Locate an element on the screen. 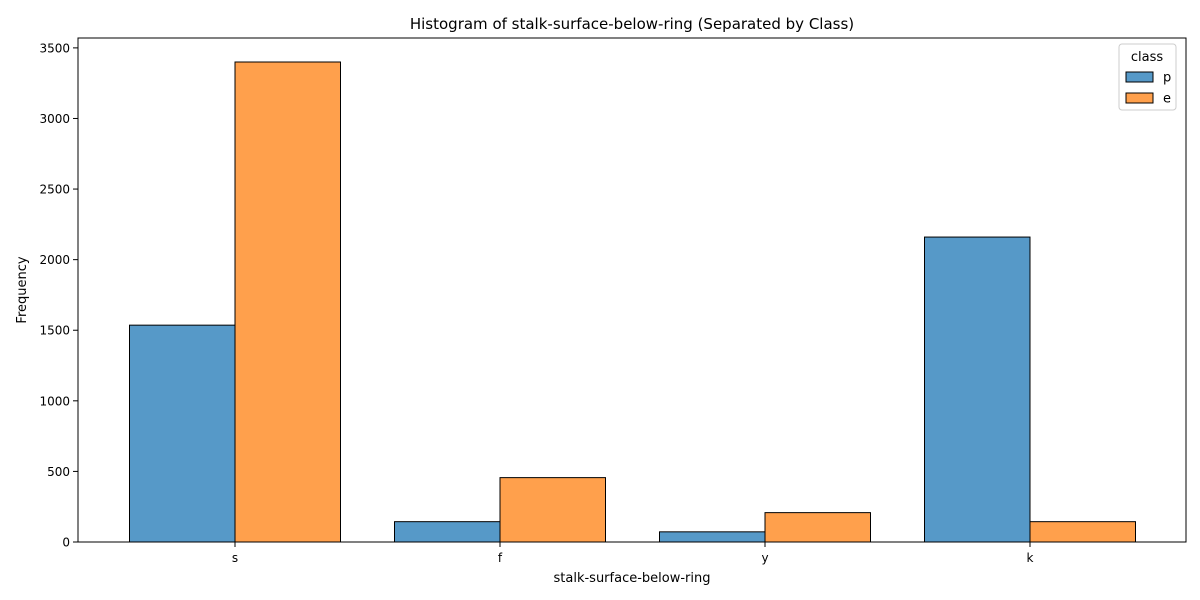 The width and height of the screenshot is (1200, 600). legend-title: class is located at coordinates (1147, 57).